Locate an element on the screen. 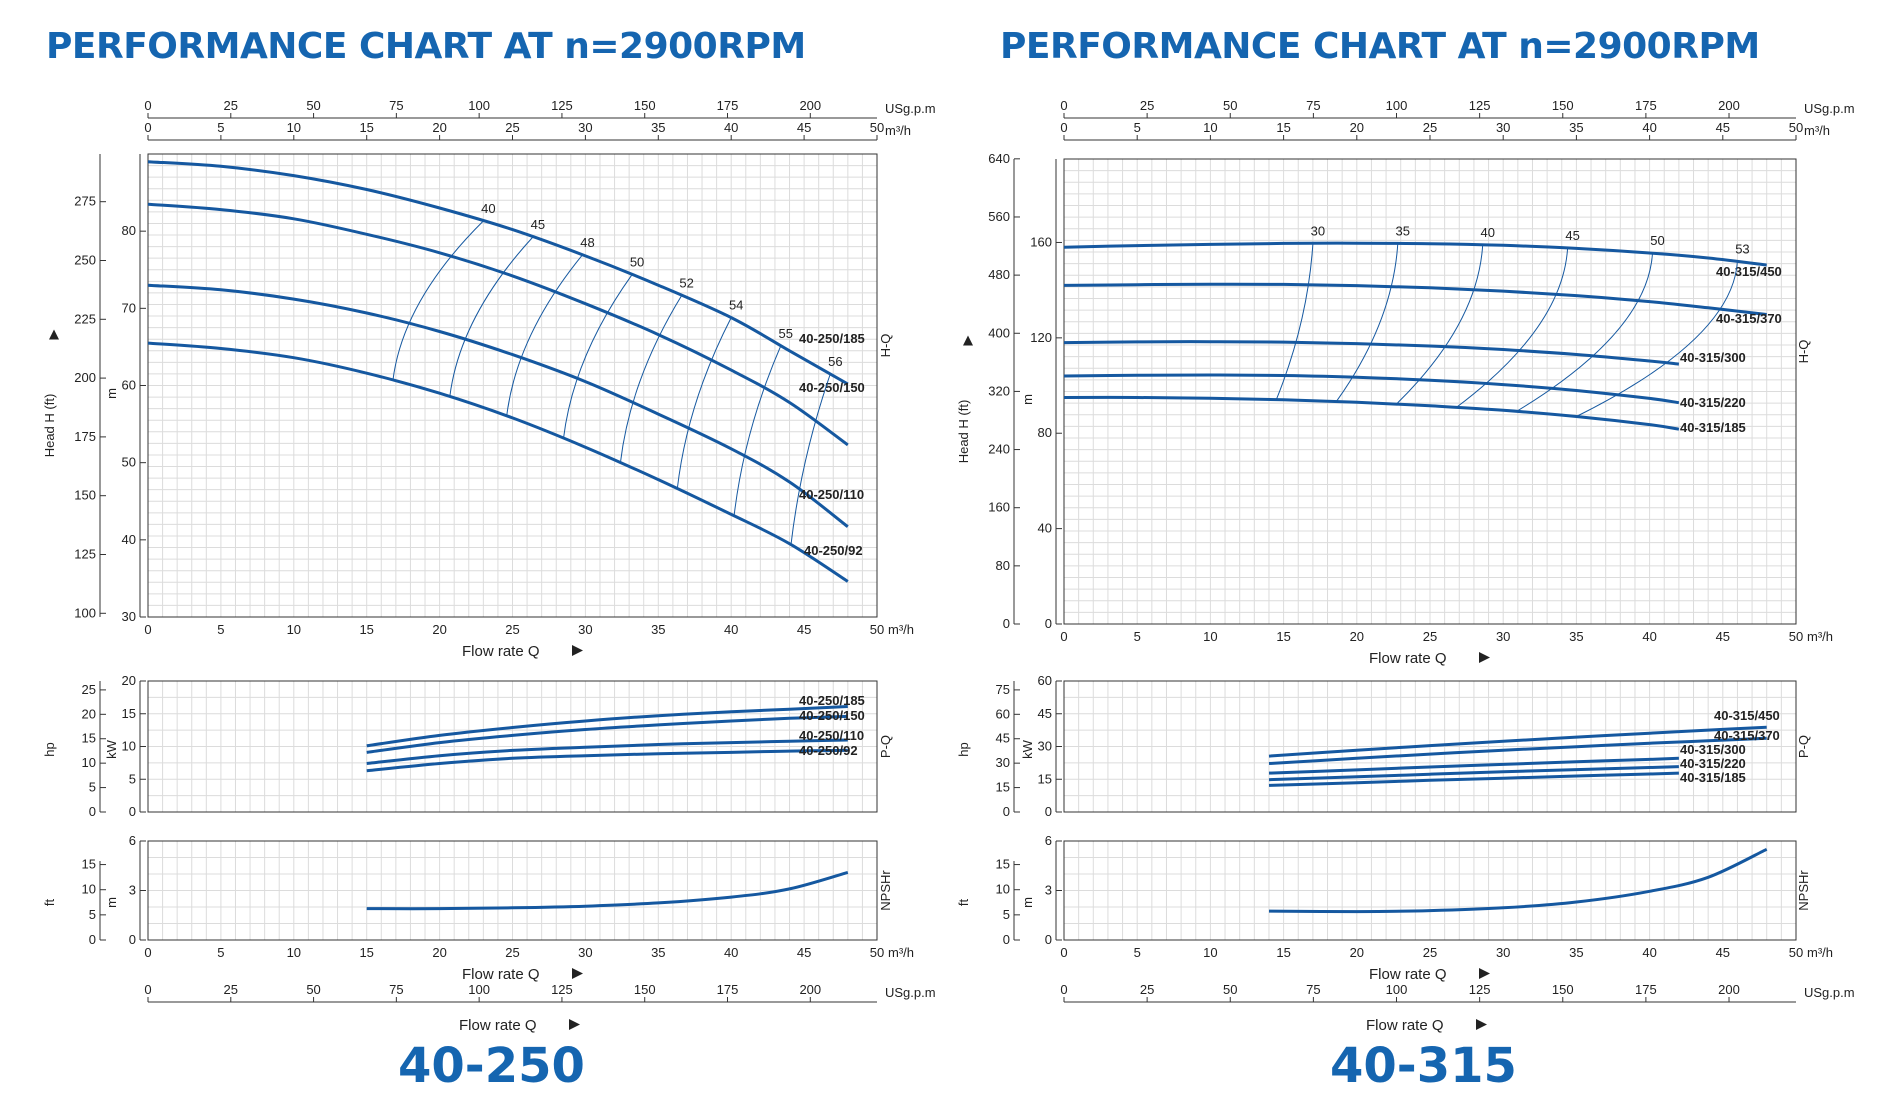  right-bottom-xlabel: Flow rate Q is located at coordinates (1405, 1025).